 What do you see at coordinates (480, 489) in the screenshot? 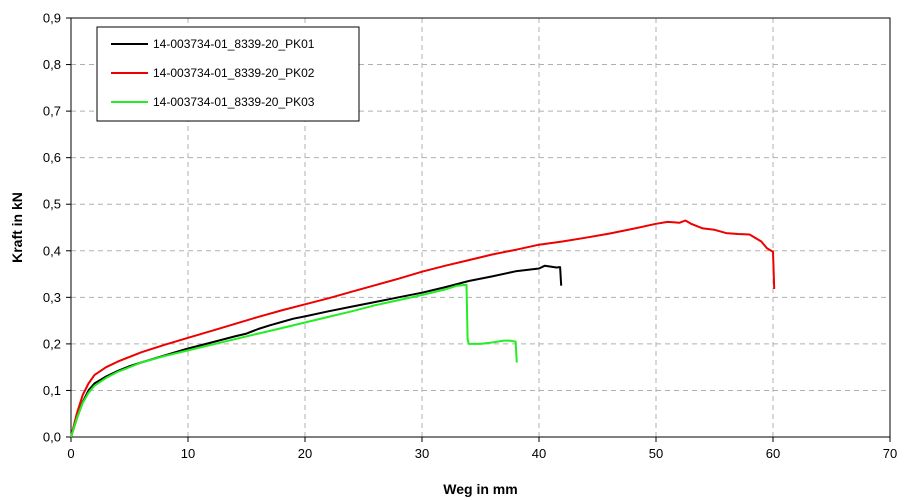
I see `x-axis-title: Weg in mm` at bounding box center [480, 489].